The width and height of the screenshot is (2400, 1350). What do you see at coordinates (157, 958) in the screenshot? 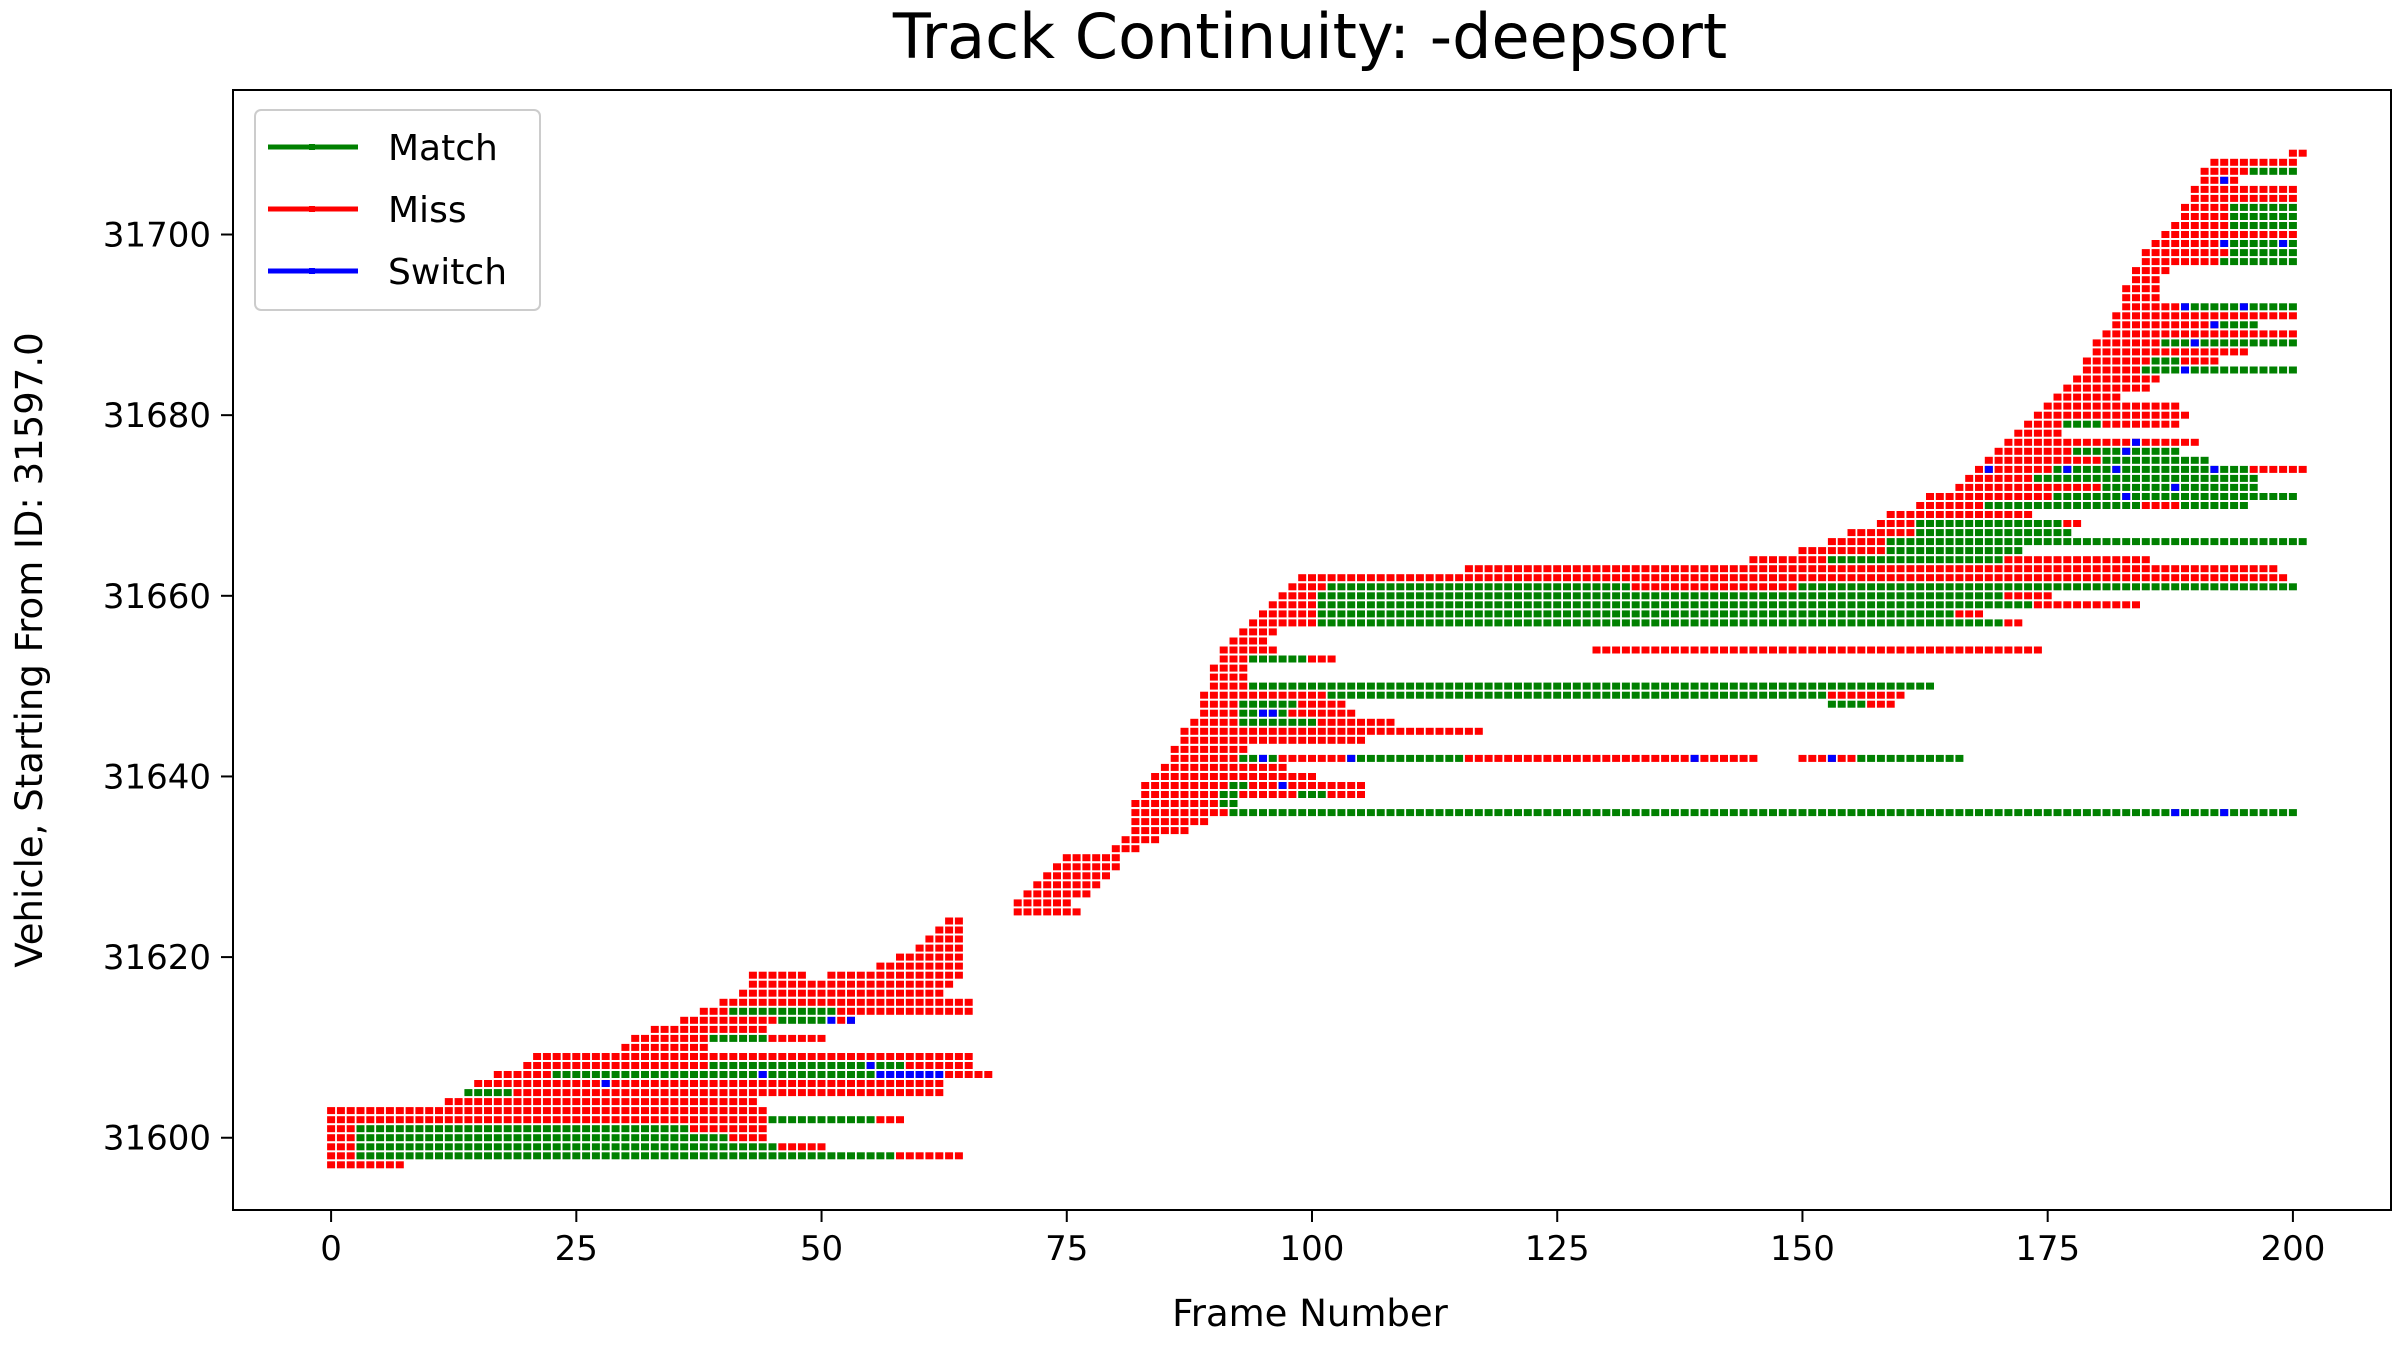
I see `y-tick-label: 31620` at bounding box center [157, 958].